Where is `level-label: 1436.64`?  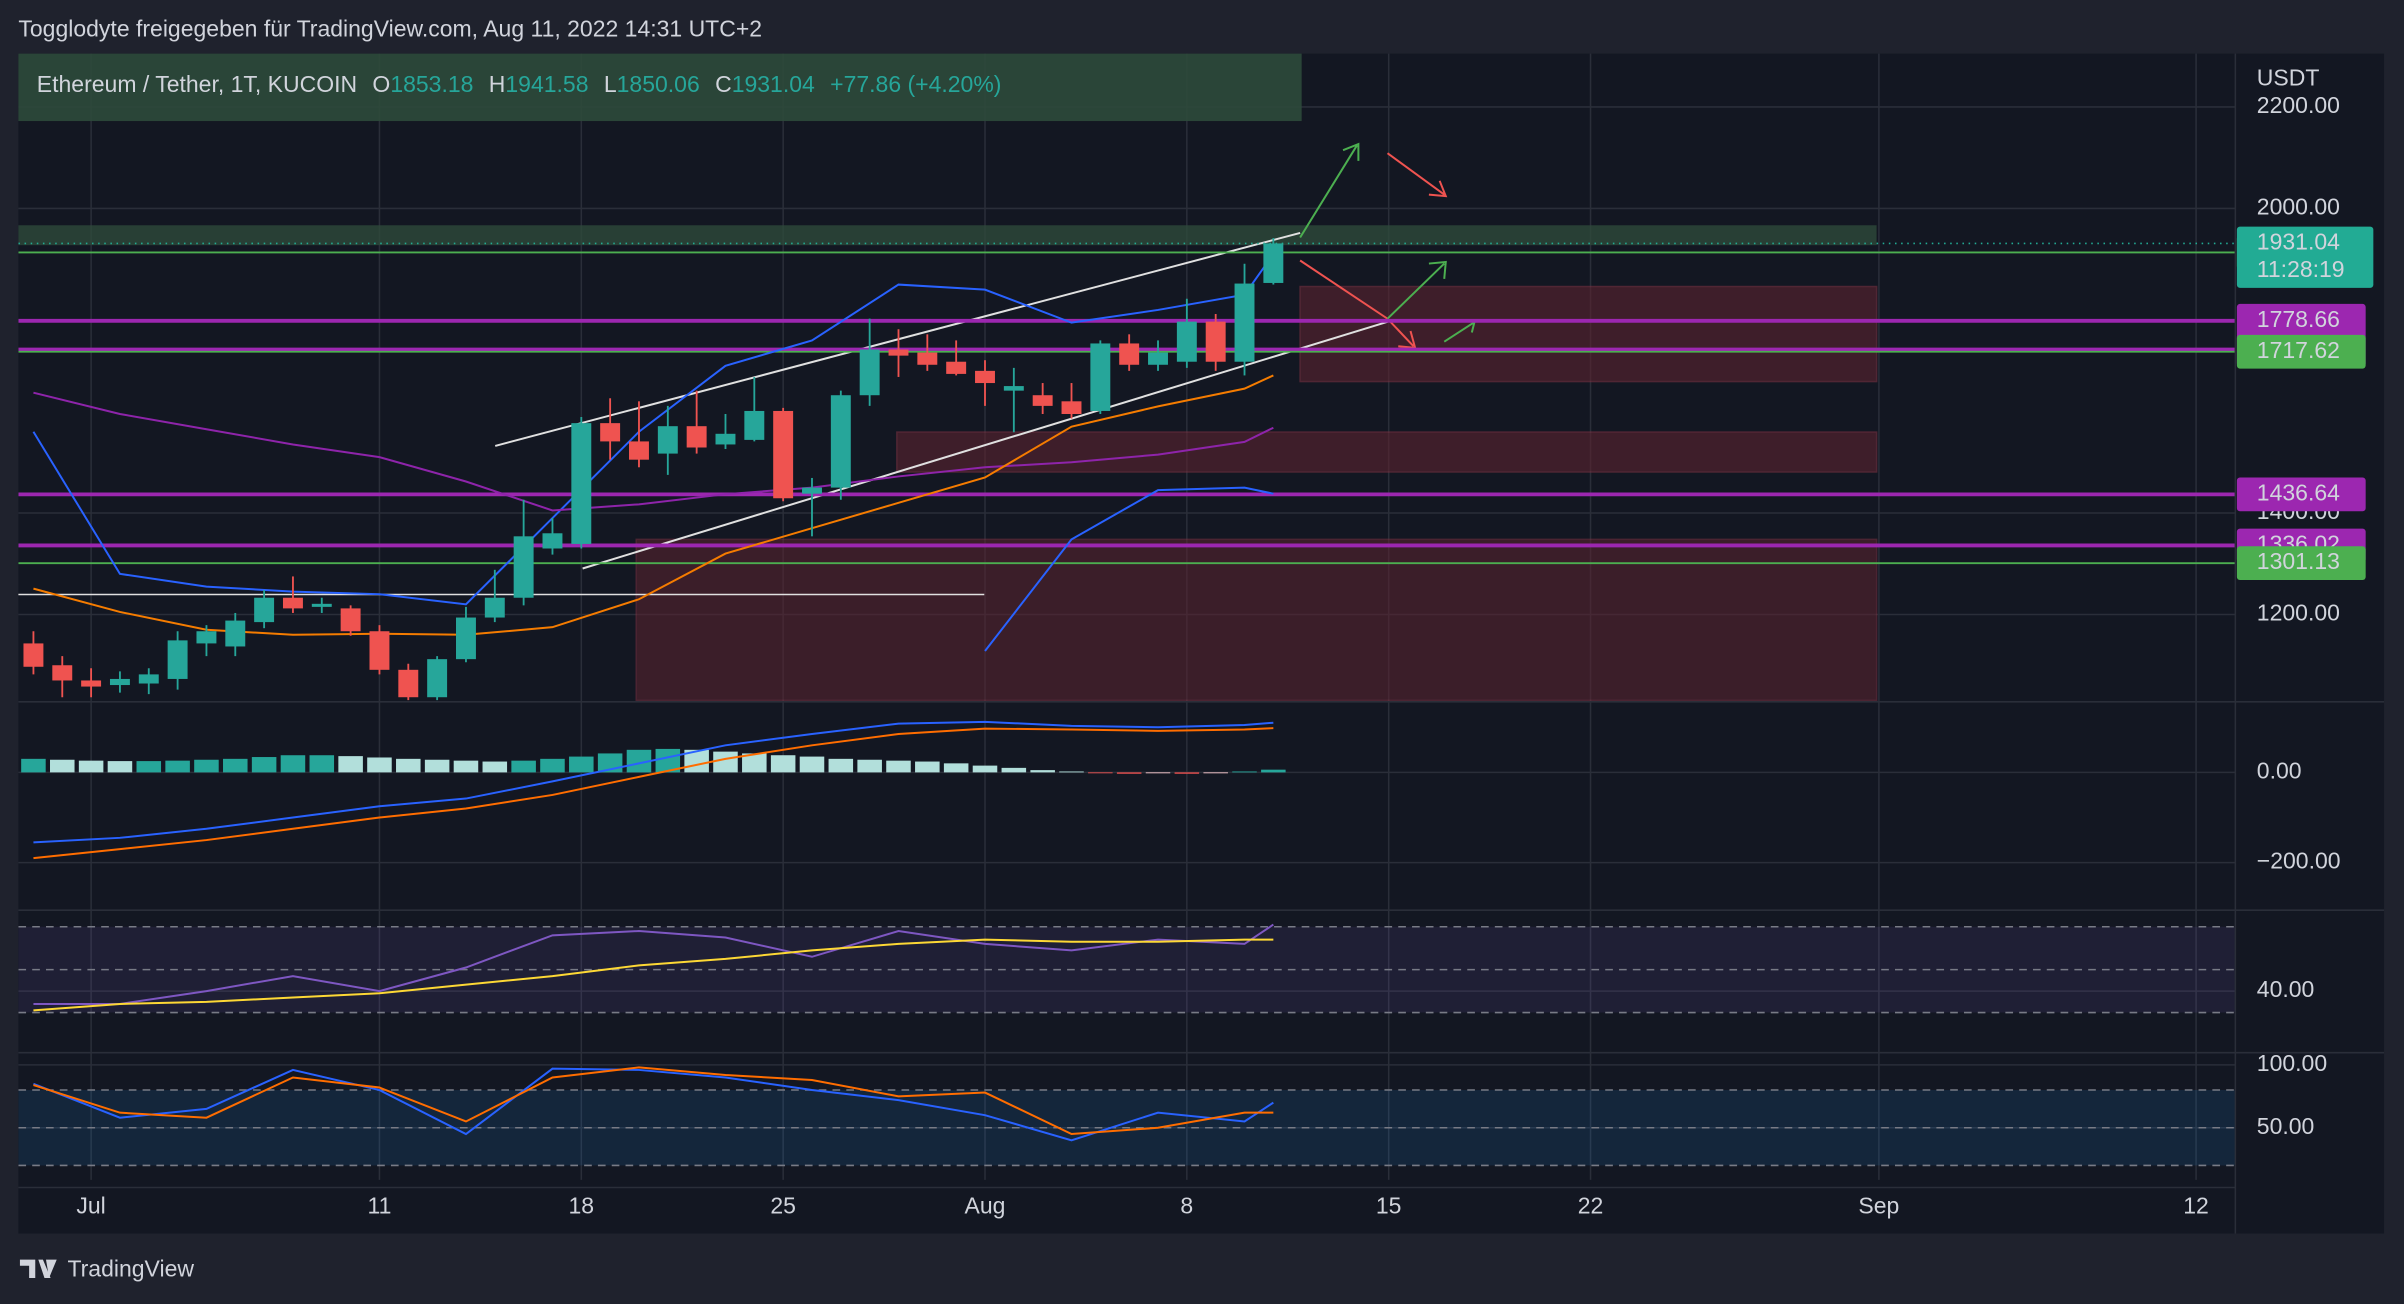
level-label: 1436.64 is located at coordinates (2298, 492).